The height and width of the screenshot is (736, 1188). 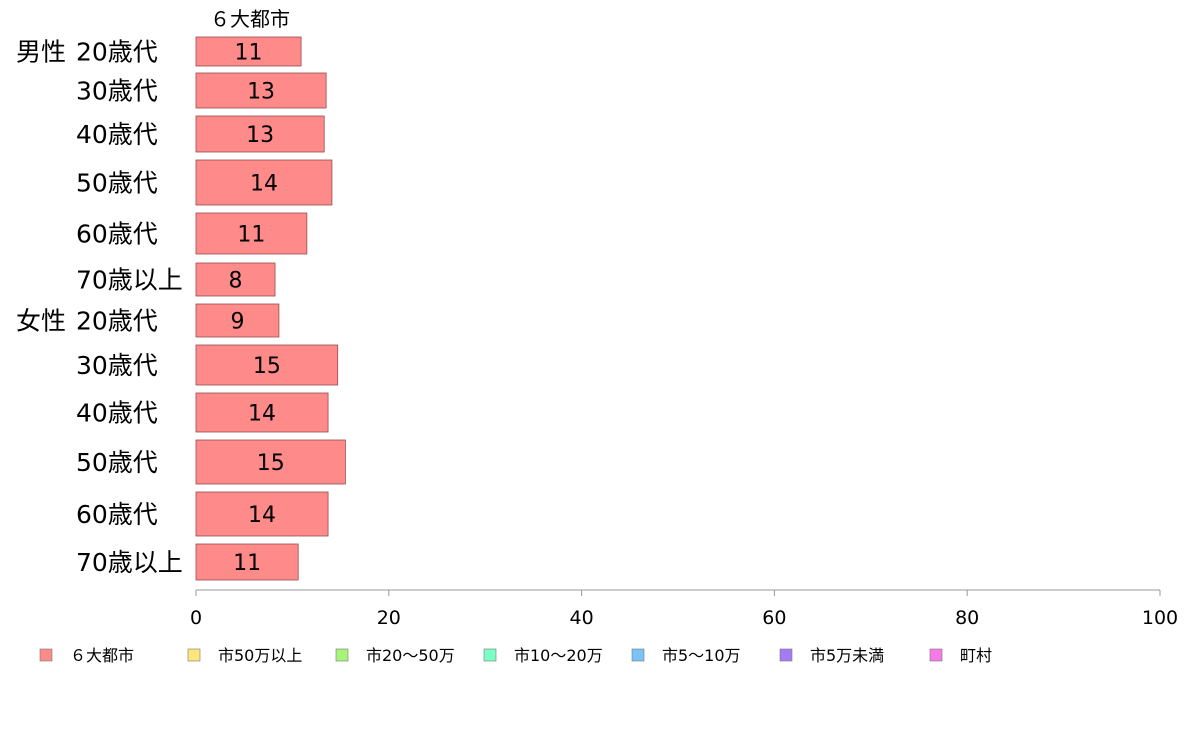 What do you see at coordinates (558, 655) in the screenshot?
I see `legend-label: 市10～20万` at bounding box center [558, 655].